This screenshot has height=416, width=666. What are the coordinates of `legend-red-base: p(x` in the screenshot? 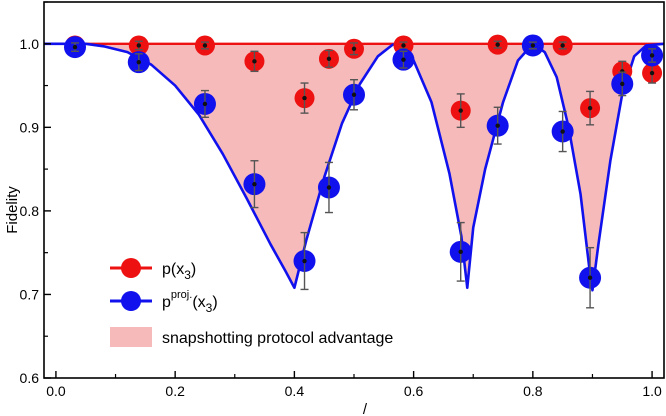 It's located at (173, 269).